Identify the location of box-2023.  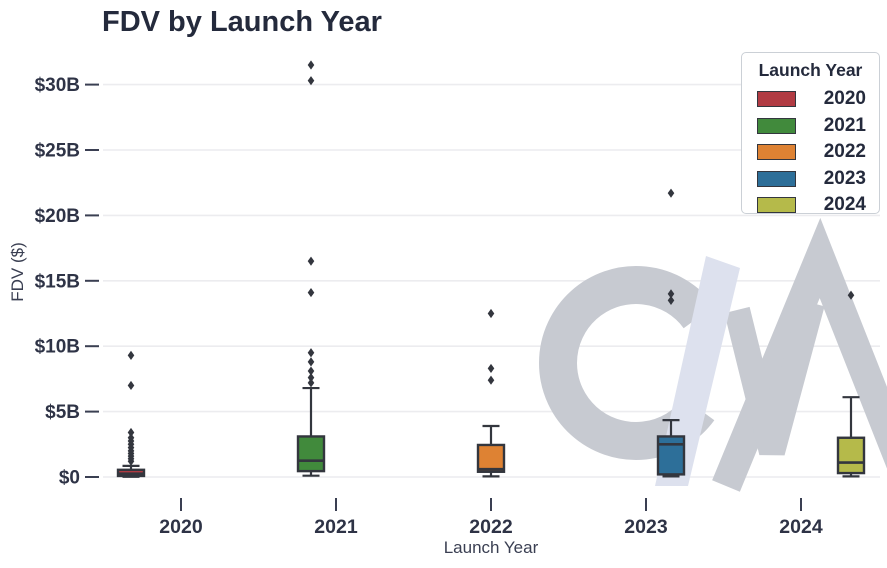
(671, 455).